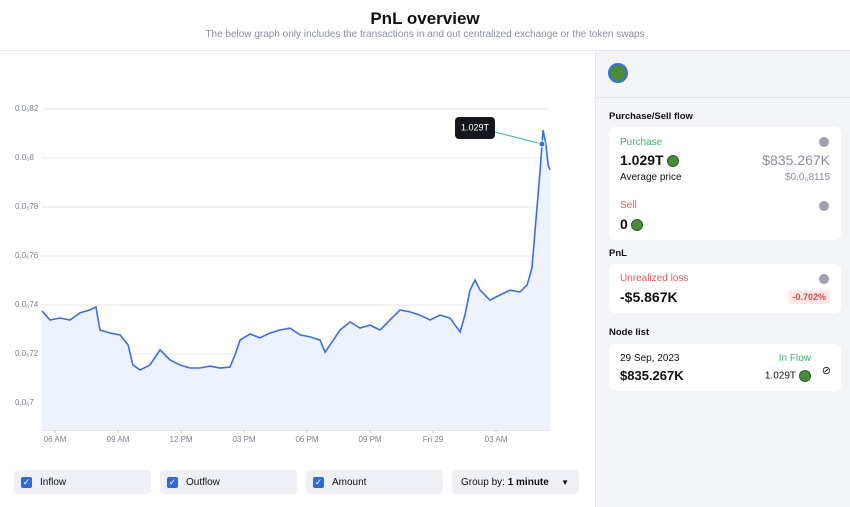  I want to click on x-tick-label: 03 AM, so click(496, 439).